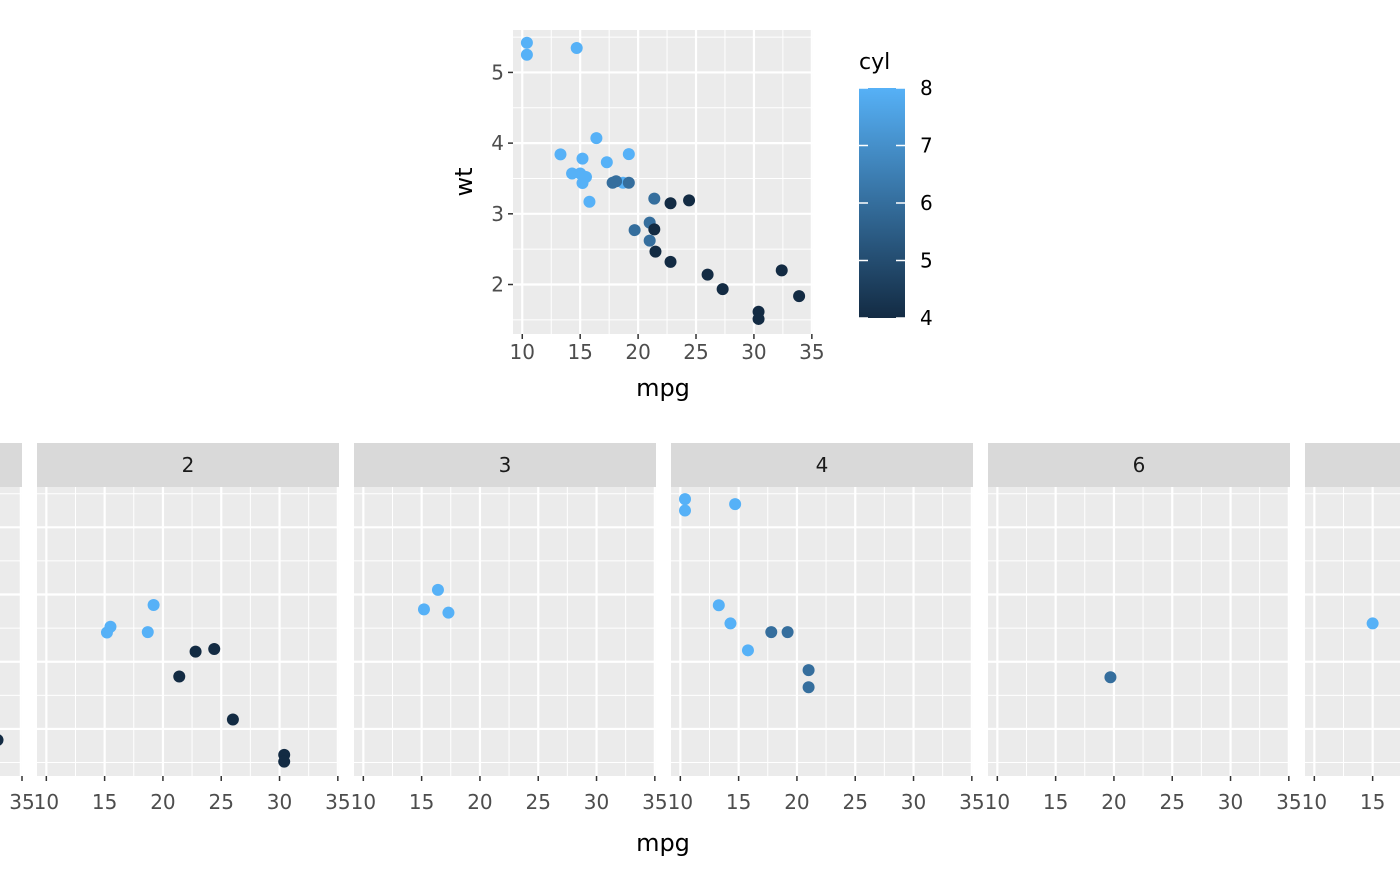 The image size is (1400, 871). I want to click on top-y-axis-title: wt, so click(464, 181).